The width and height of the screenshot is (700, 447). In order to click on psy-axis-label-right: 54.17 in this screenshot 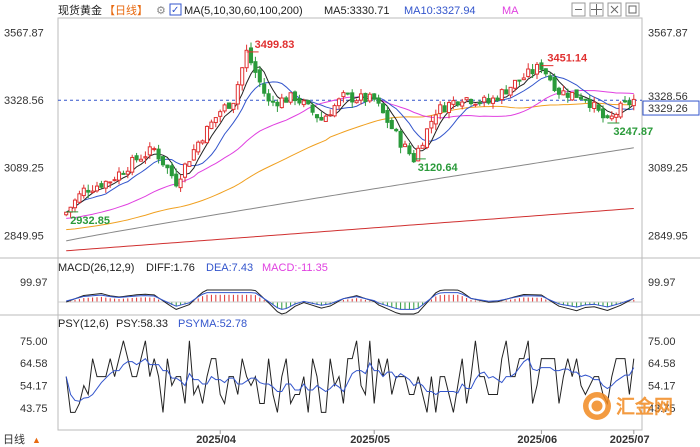, I will do `click(662, 387)`.